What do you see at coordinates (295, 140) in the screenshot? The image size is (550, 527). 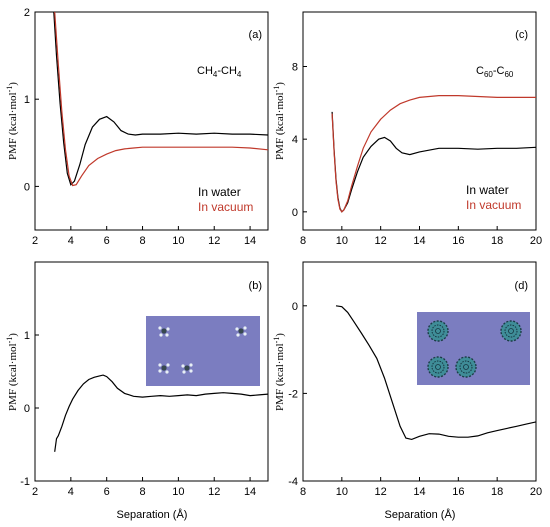 I see `panel-c-ytick-label: 4` at bounding box center [295, 140].